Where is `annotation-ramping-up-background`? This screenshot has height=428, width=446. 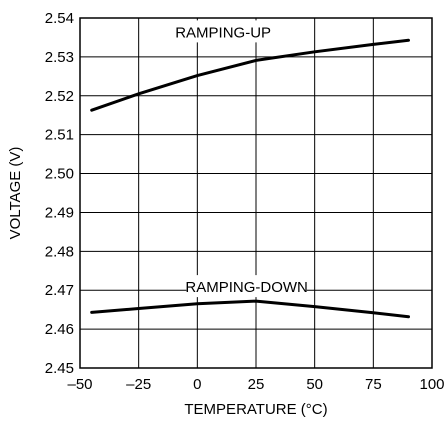
annotation-ramping-up-background is located at coordinates (223, 31).